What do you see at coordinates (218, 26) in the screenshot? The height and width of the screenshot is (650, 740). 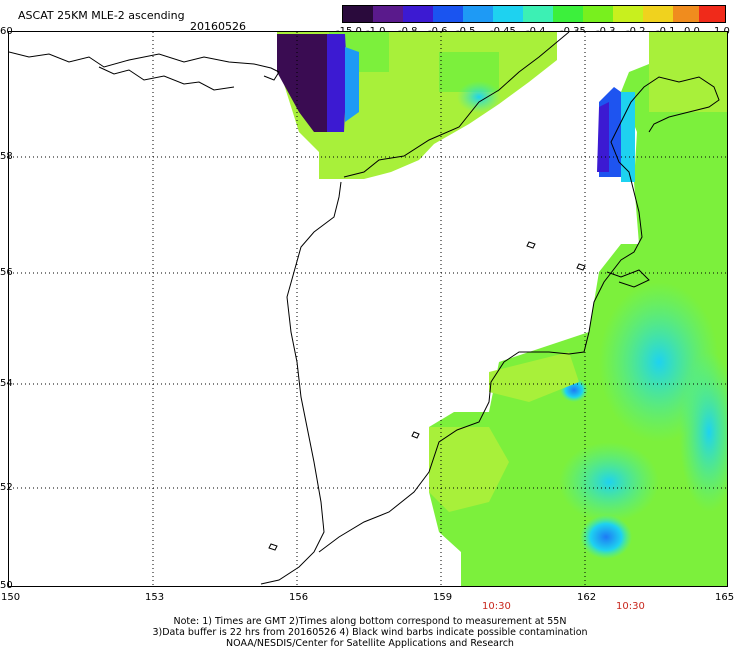 I see `map-date: 20160526` at bounding box center [218, 26].